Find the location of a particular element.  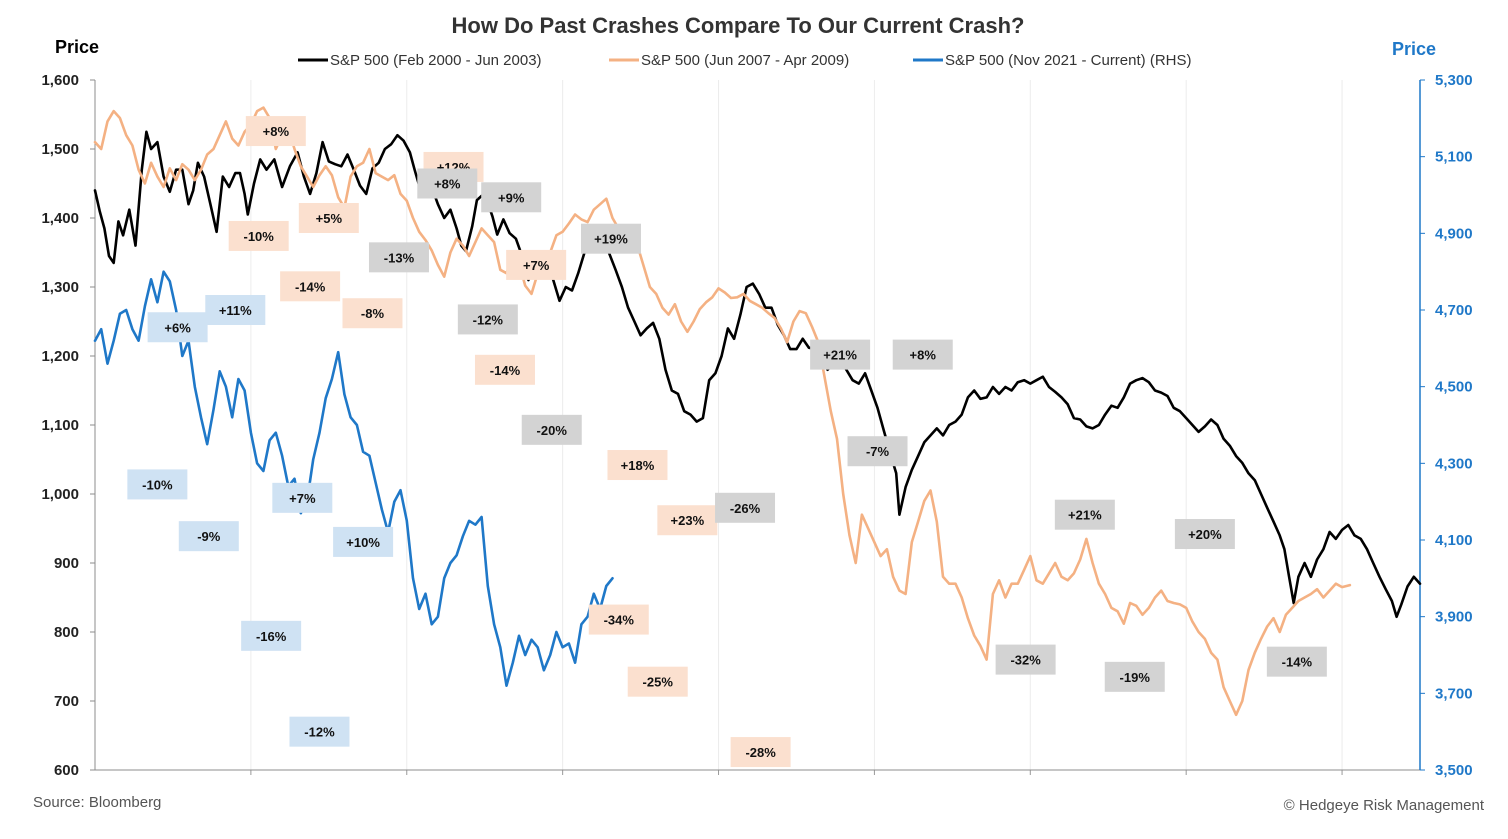

annotation-label: -7% is located at coordinates (878, 451).